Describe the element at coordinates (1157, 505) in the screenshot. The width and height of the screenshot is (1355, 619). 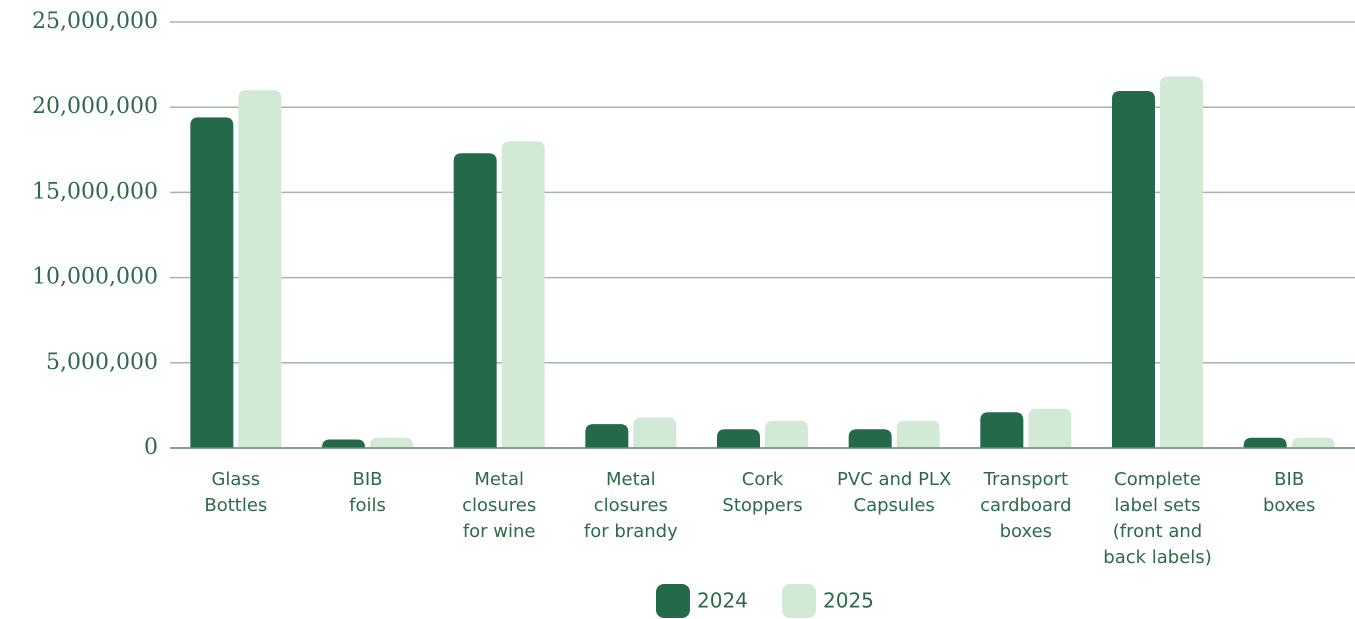
I see `x-tick-label: label sets` at that location.